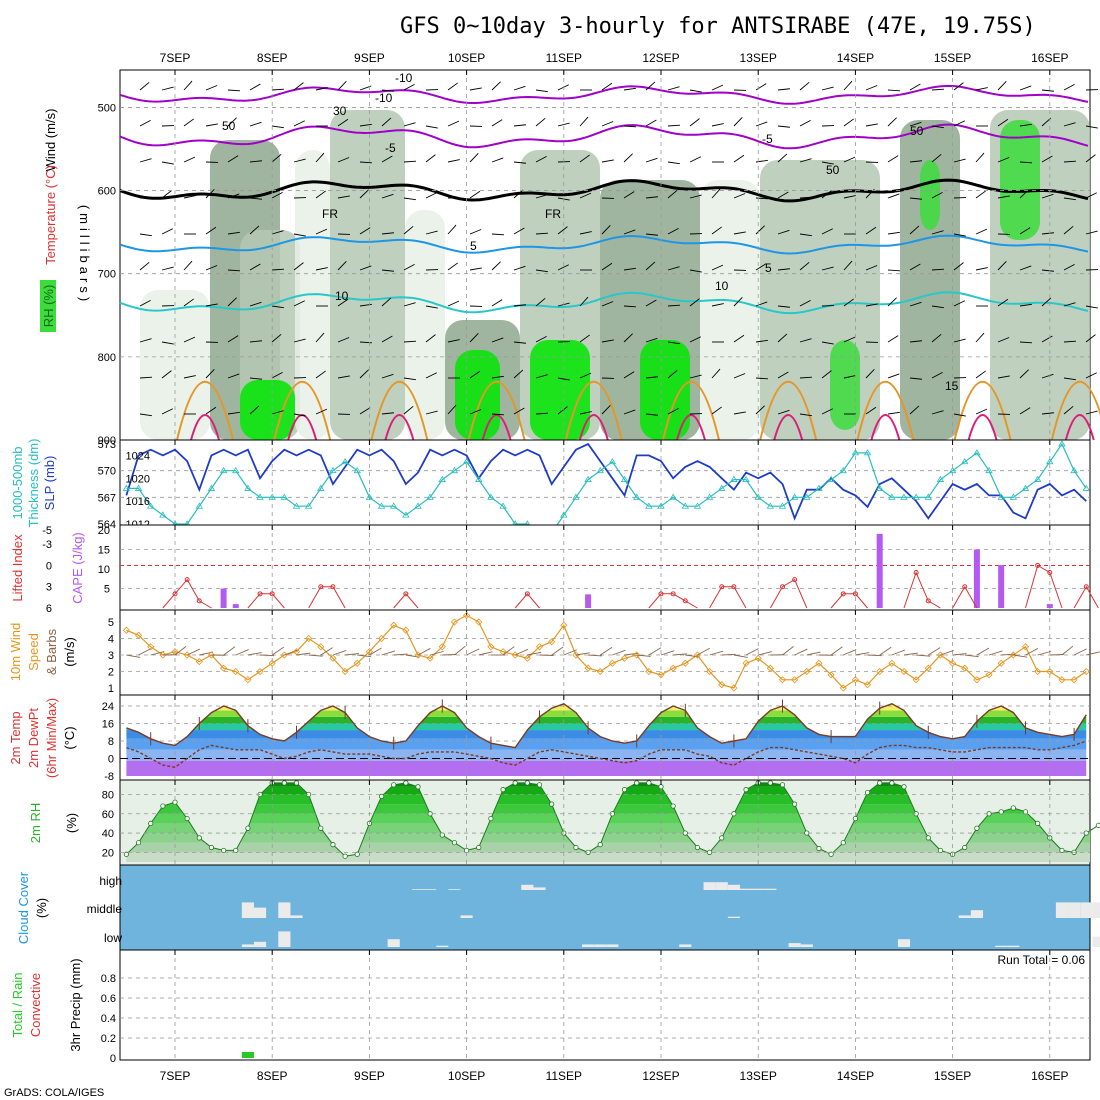 The height and width of the screenshot is (1100, 1100). What do you see at coordinates (605, 1005) in the screenshot?
I see `precip-grid` at bounding box center [605, 1005].